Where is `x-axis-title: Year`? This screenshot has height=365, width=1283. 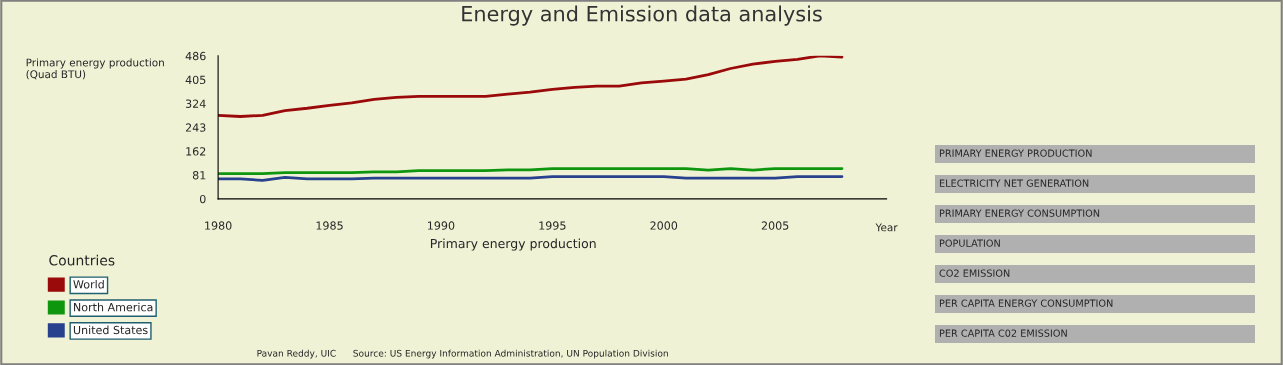 x-axis-title: Year is located at coordinates (886, 227).